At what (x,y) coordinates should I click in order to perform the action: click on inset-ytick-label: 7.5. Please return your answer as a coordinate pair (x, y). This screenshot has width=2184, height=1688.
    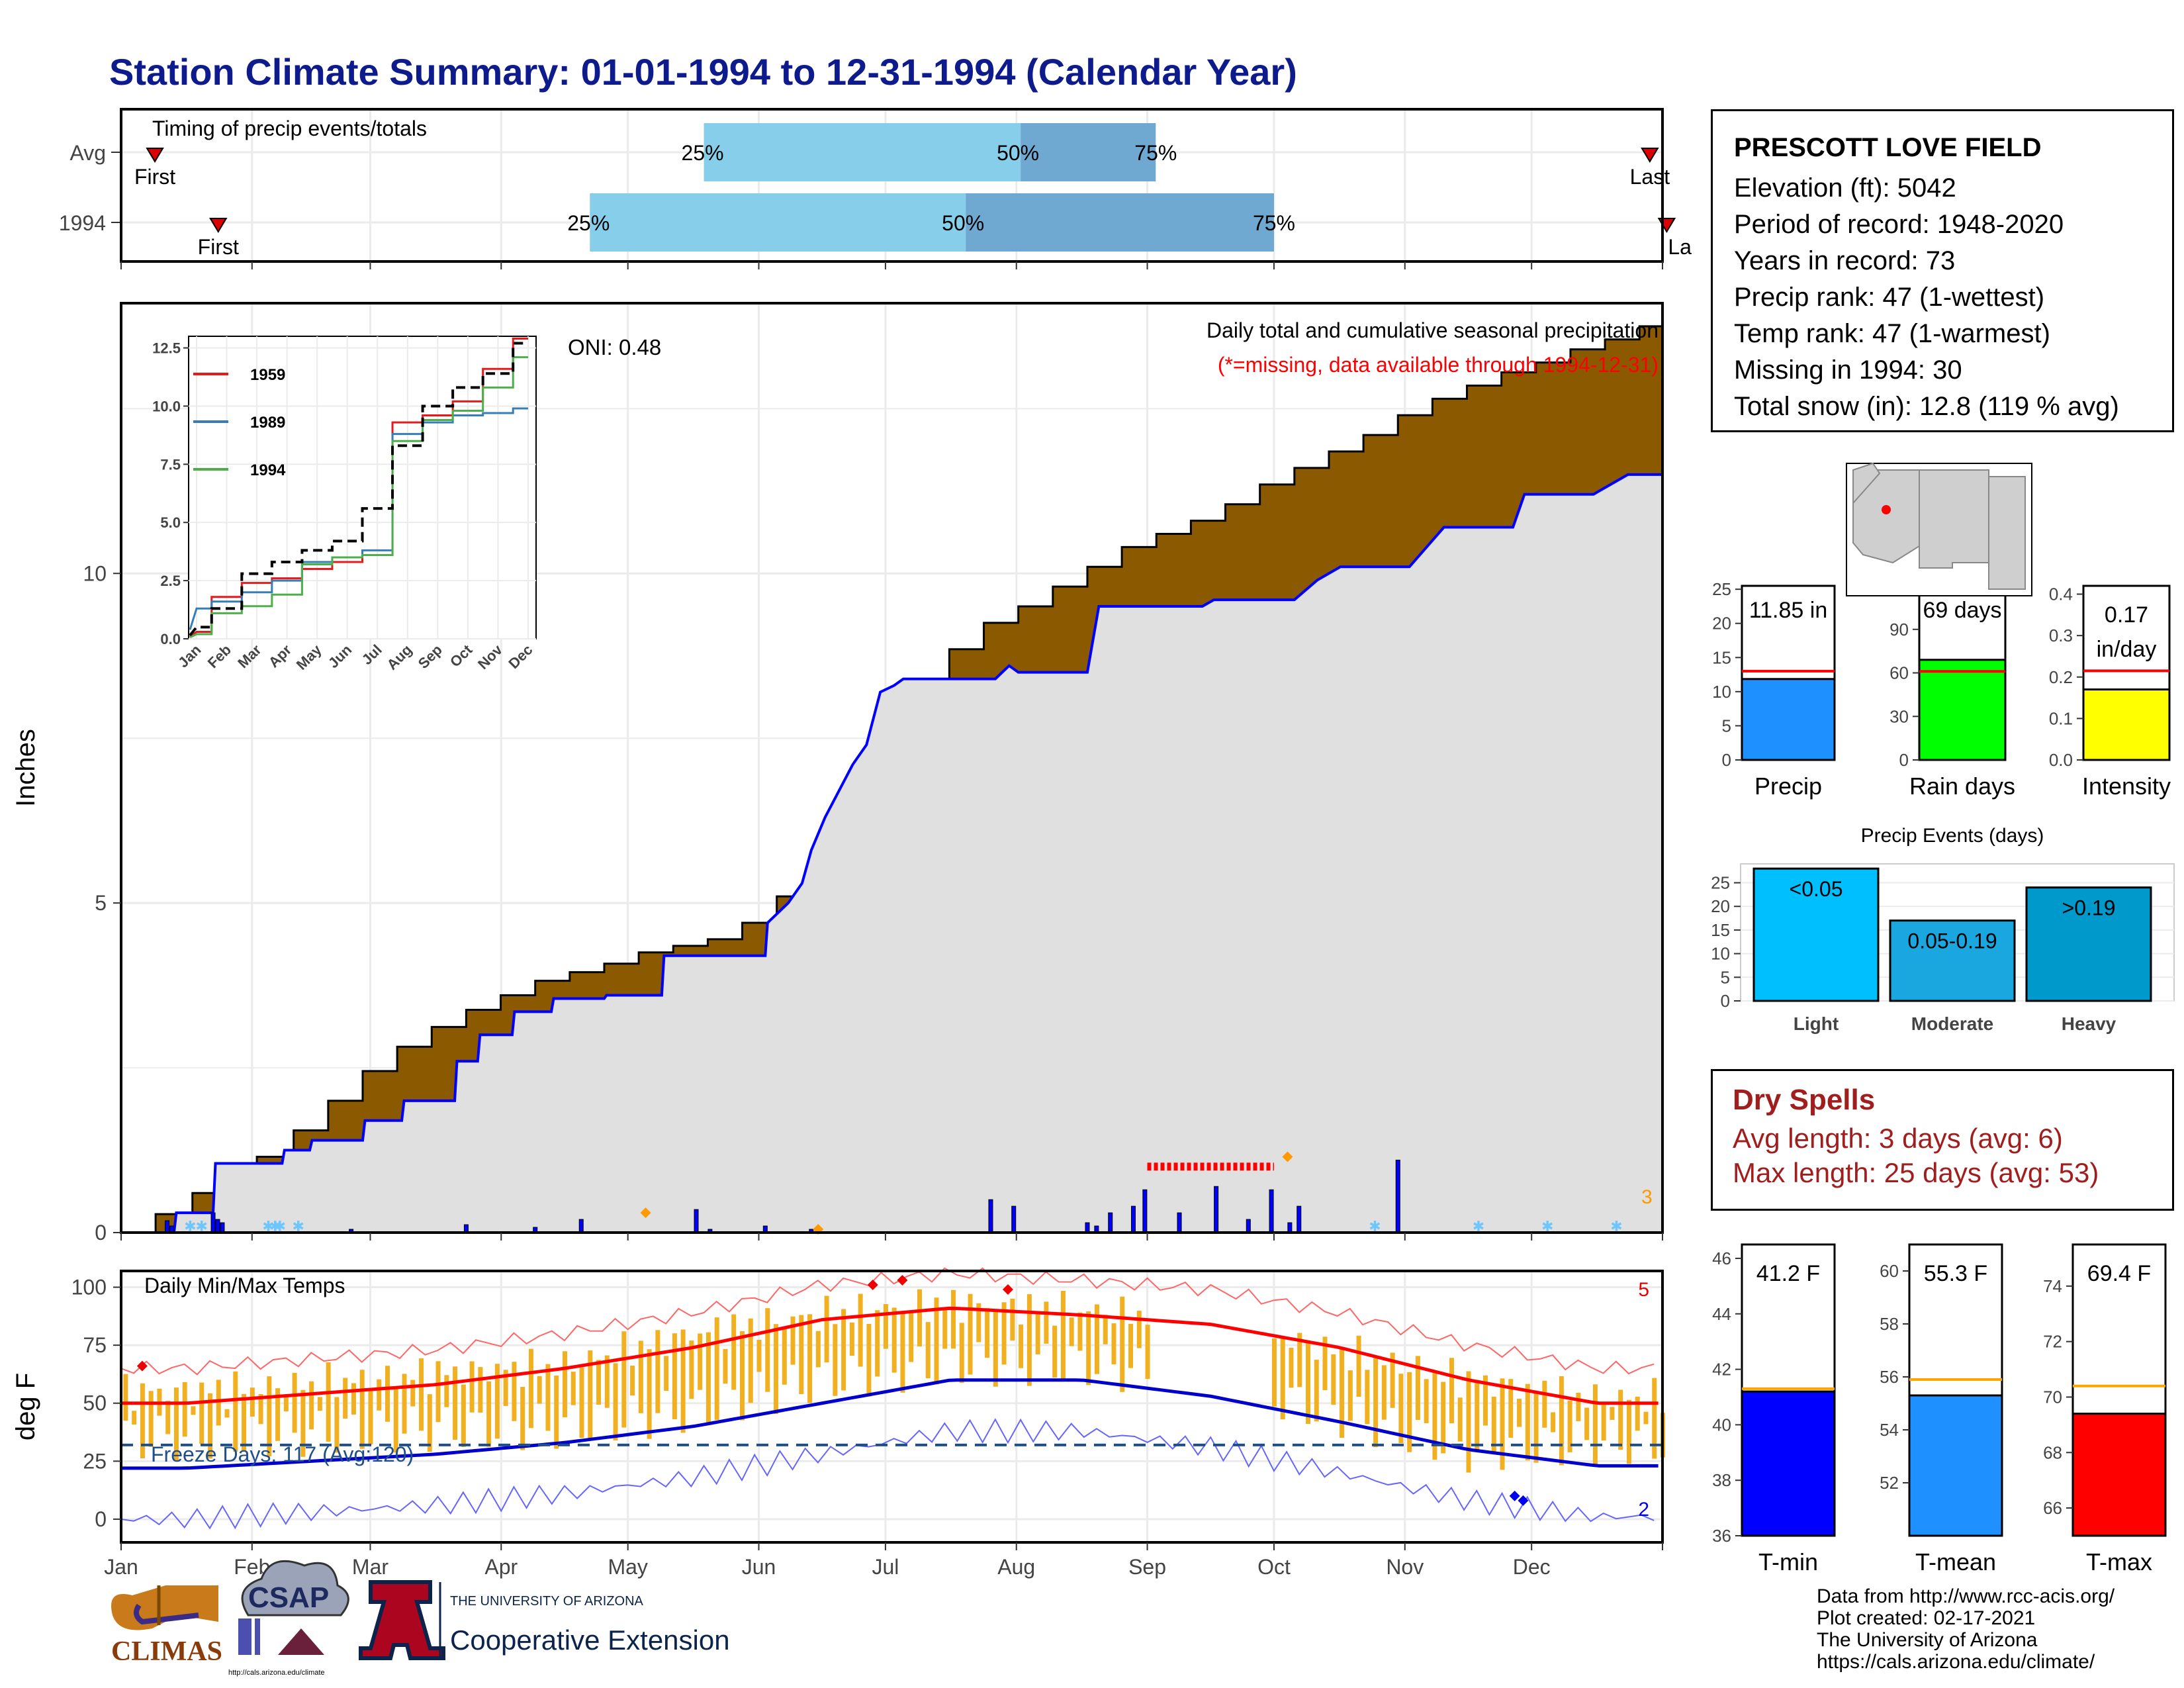
    Looking at the image, I should click on (171, 464).